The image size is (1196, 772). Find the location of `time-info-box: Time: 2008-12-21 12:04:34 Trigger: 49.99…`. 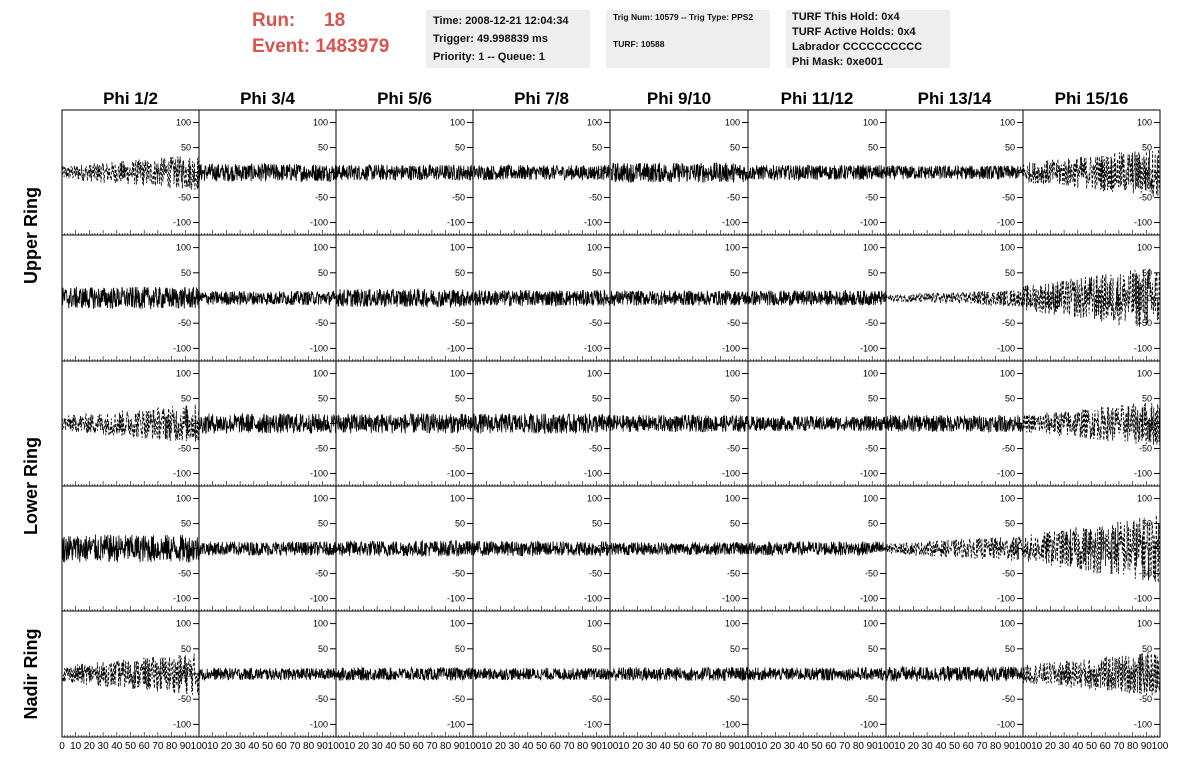

time-info-box: Time: 2008-12-21 12:04:34 Trigger: 49.99… is located at coordinates (508, 39).